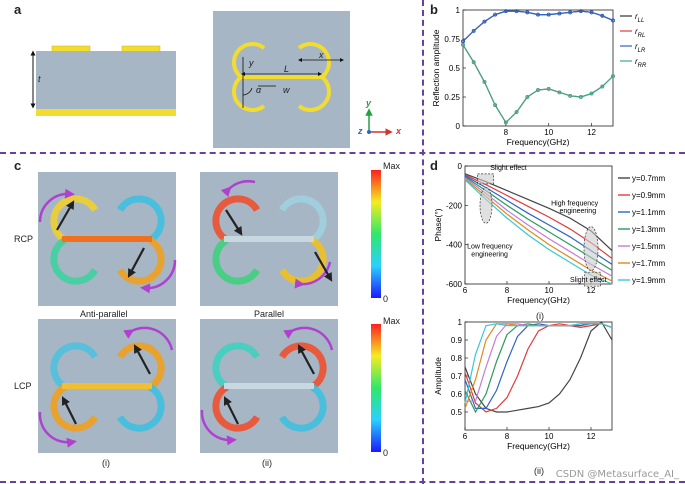 The width and height of the screenshot is (685, 484). What do you see at coordinates (103, 80) in the screenshot?
I see `side-view` at bounding box center [103, 80].